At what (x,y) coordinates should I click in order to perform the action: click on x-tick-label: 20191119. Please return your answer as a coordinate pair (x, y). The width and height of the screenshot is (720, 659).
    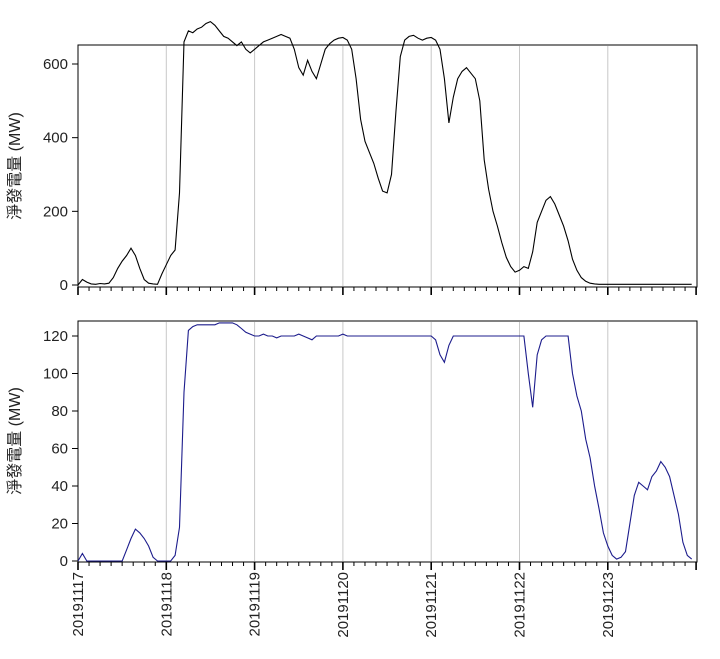
    Looking at the image, I should click on (255, 604).